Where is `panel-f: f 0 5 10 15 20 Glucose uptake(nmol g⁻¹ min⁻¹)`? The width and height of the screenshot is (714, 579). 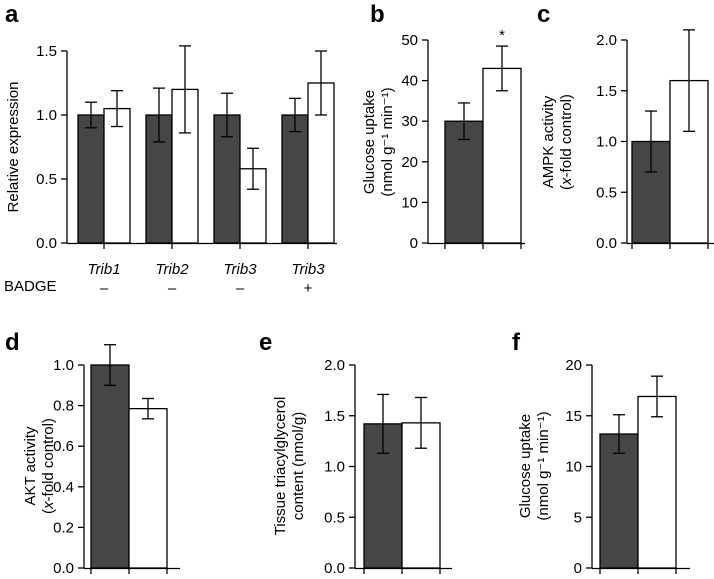
panel-f: f 0 5 10 15 20 Glucose uptake(nmol g⁻¹ min⁻¹) is located at coordinates (601, 453).